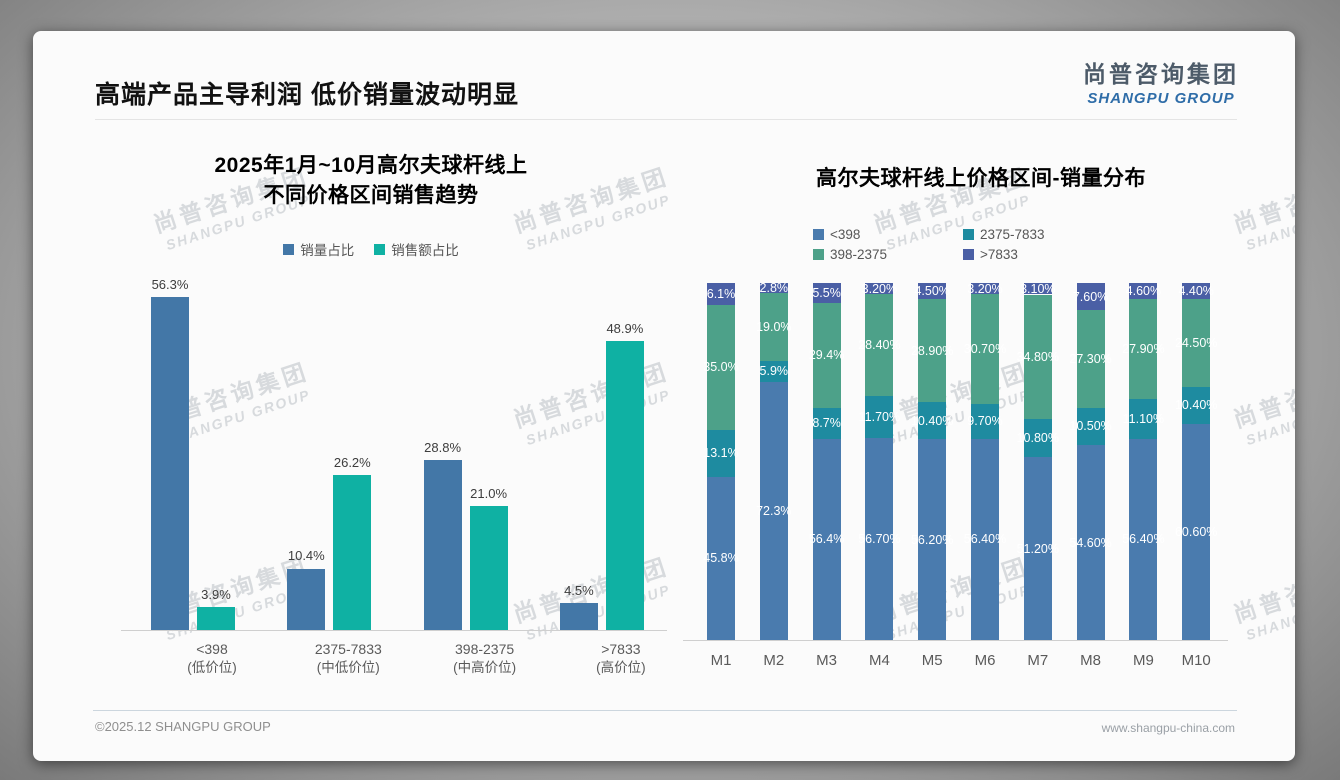 The width and height of the screenshot is (1340, 780). What do you see at coordinates (1196, 660) in the screenshot?
I see `month-label: M10` at bounding box center [1196, 660].